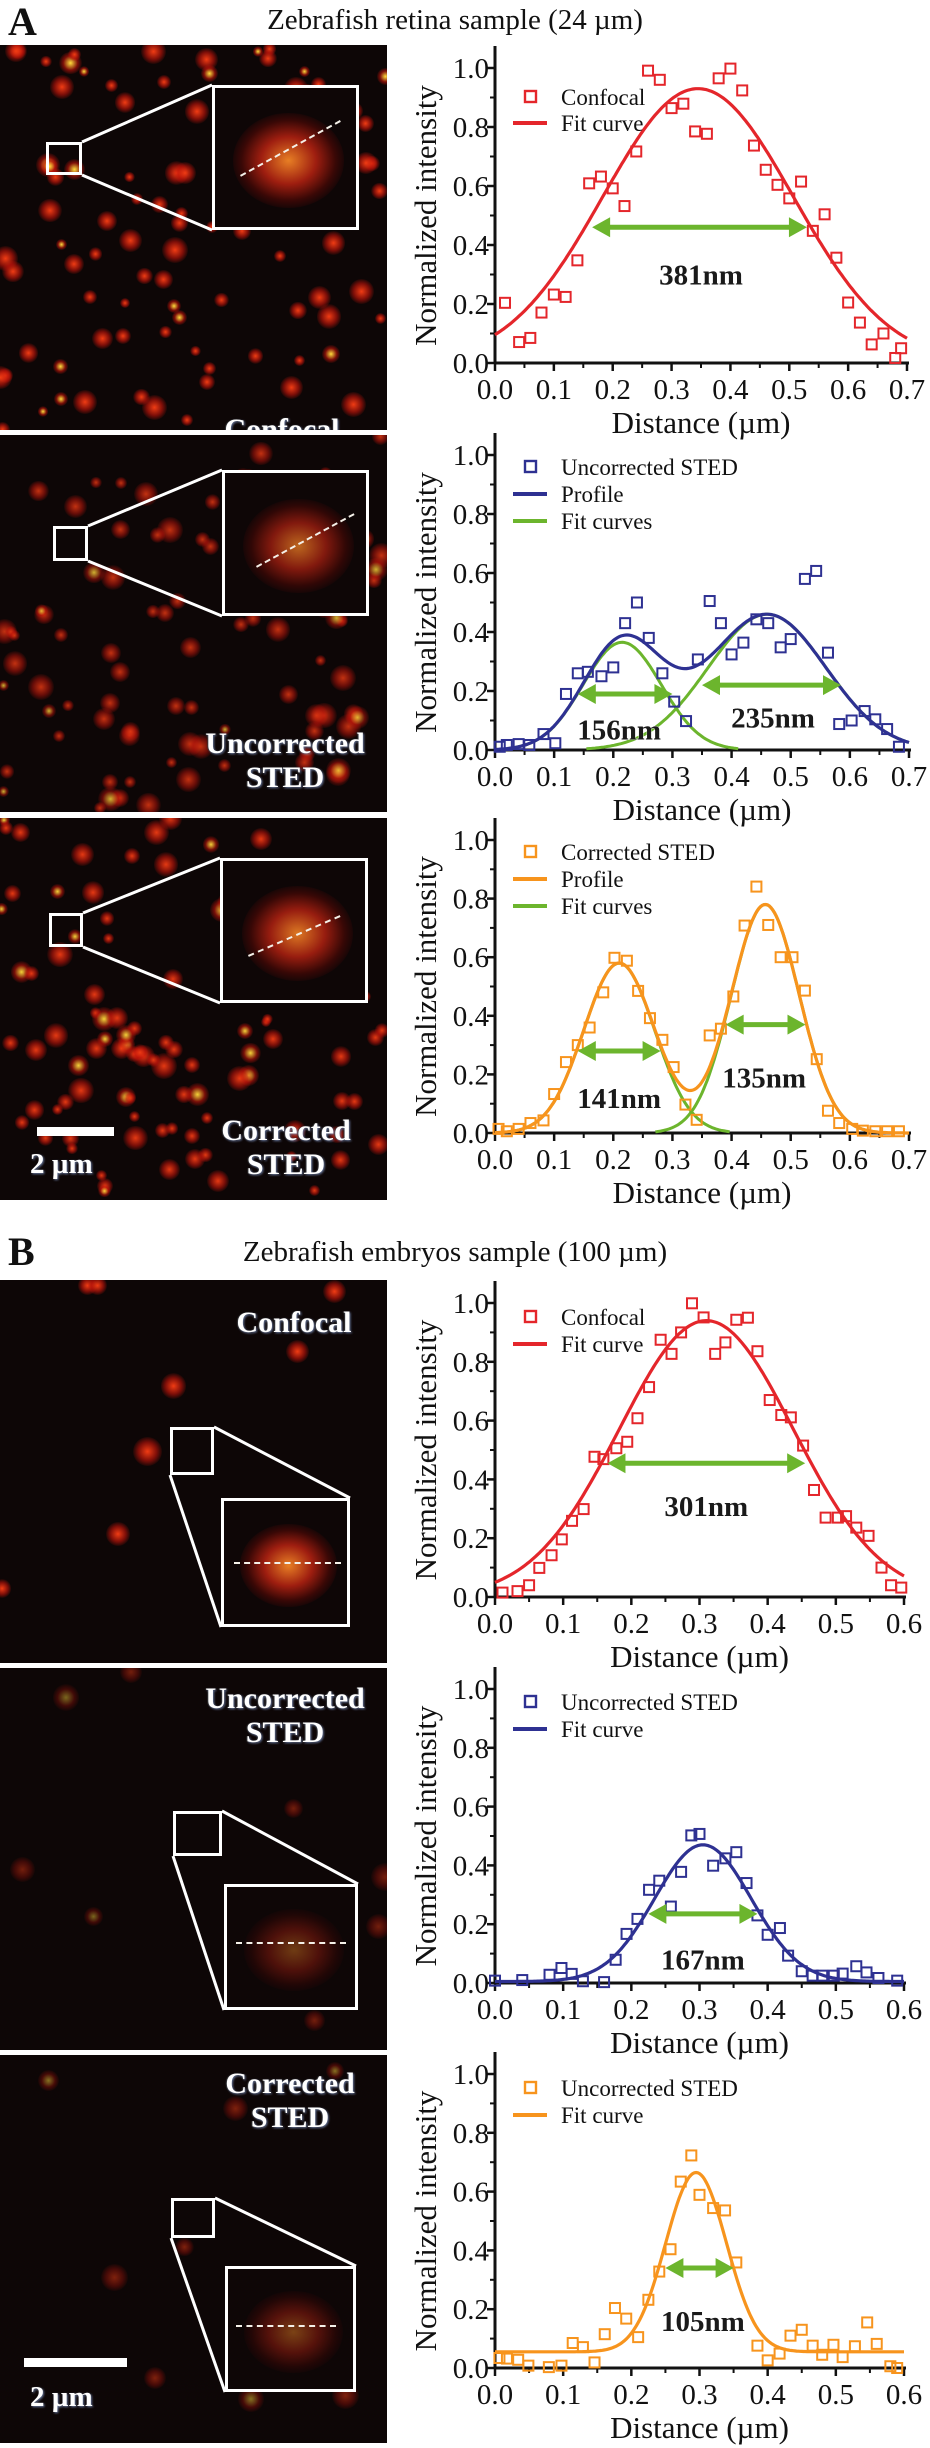 The height and width of the screenshot is (2448, 930). Describe the element at coordinates (455, 20) in the screenshot. I see `panel-a-title: Zebrafish retina sample (24 µm)` at that location.